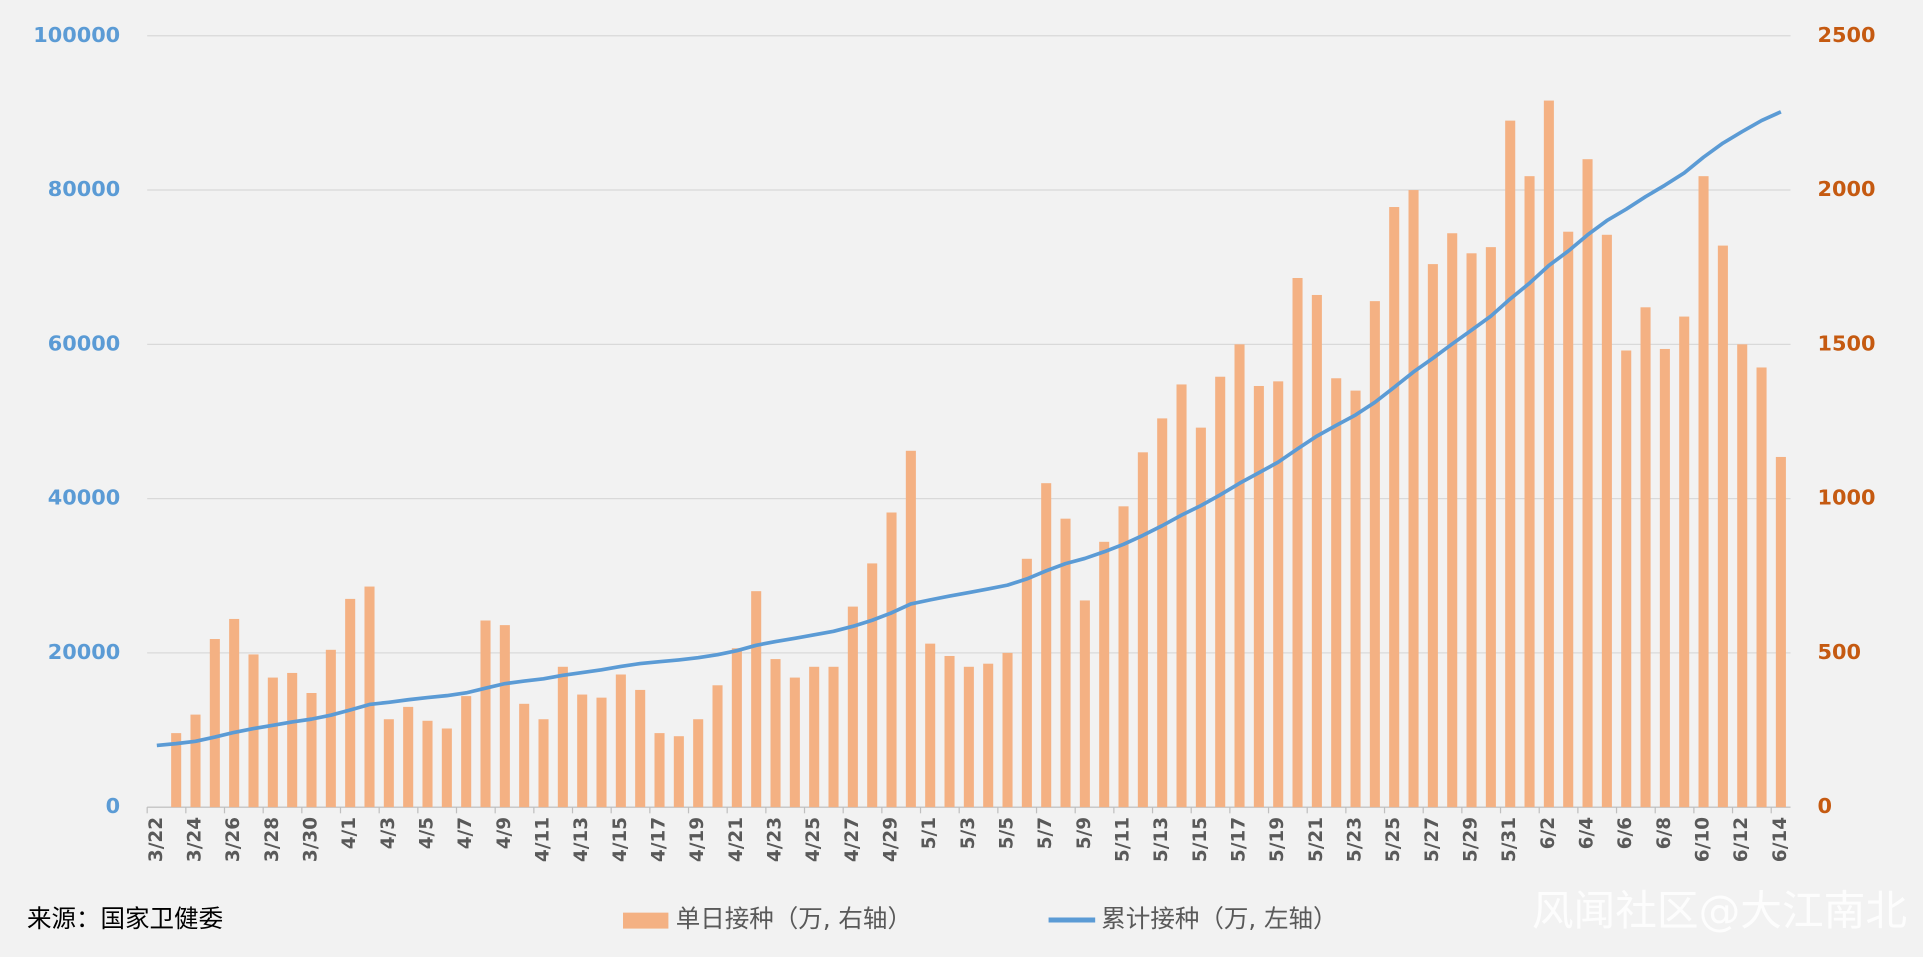  Describe the element at coordinates (1239, 839) in the screenshot. I see `x-tick-label: 5/17` at that location.